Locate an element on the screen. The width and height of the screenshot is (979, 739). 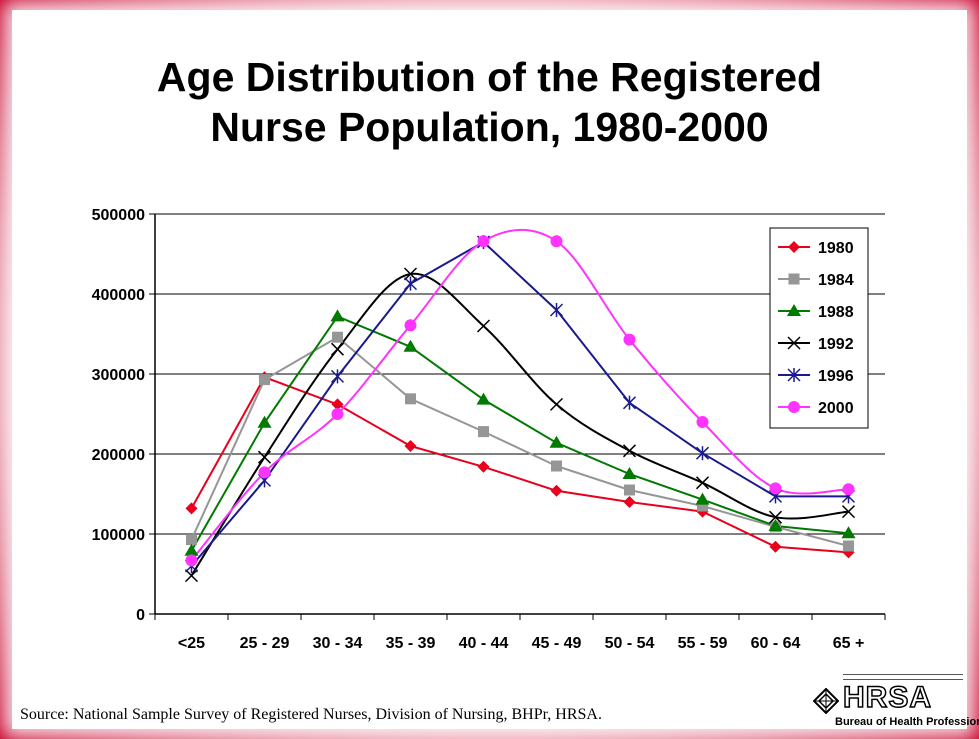
legend-label: 1996 is located at coordinates (836, 376).